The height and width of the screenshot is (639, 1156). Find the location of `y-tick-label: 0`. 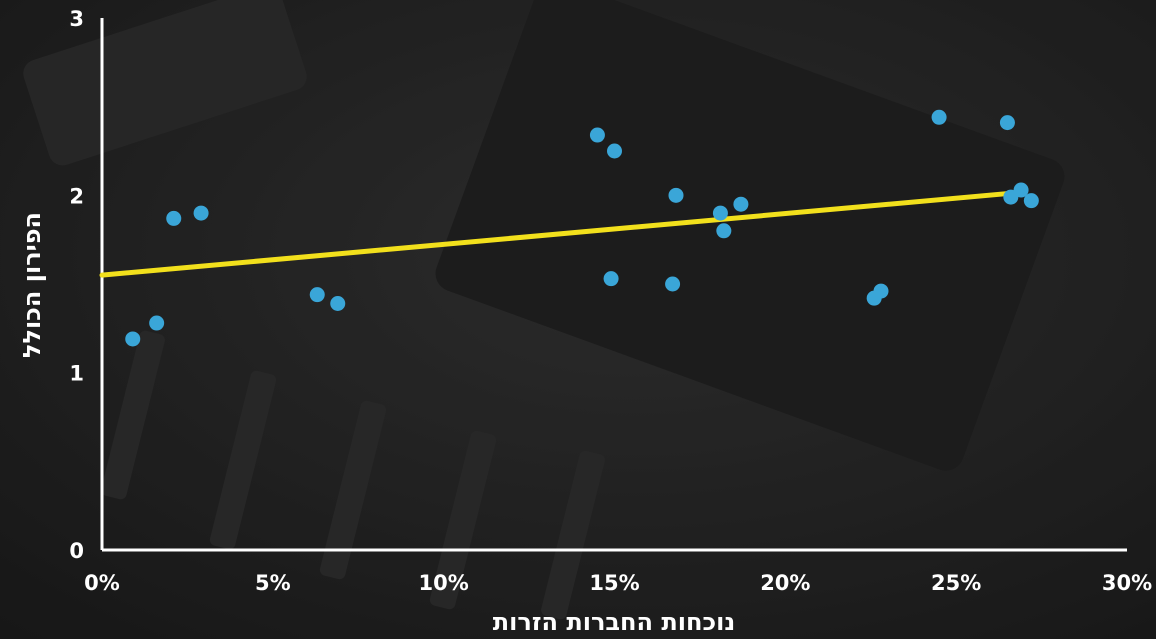

y-tick-label: 0 is located at coordinates (76, 551).